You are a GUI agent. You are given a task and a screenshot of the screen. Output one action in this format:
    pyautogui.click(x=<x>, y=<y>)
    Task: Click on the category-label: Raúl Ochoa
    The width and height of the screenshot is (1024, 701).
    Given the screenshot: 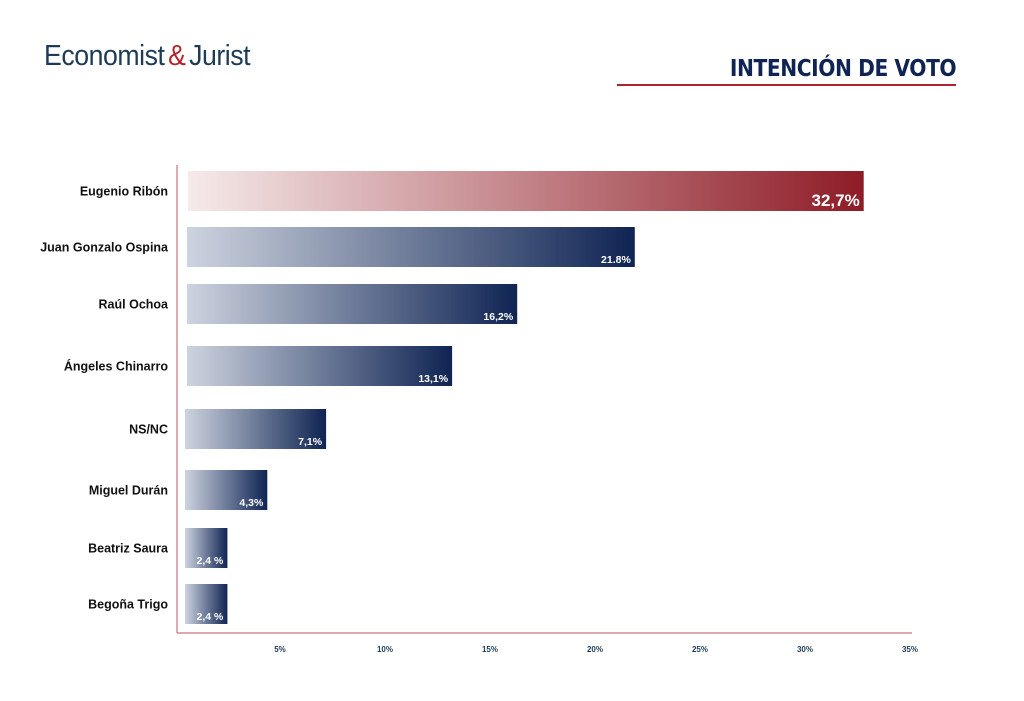 What is the action you would take?
    pyautogui.click(x=134, y=305)
    